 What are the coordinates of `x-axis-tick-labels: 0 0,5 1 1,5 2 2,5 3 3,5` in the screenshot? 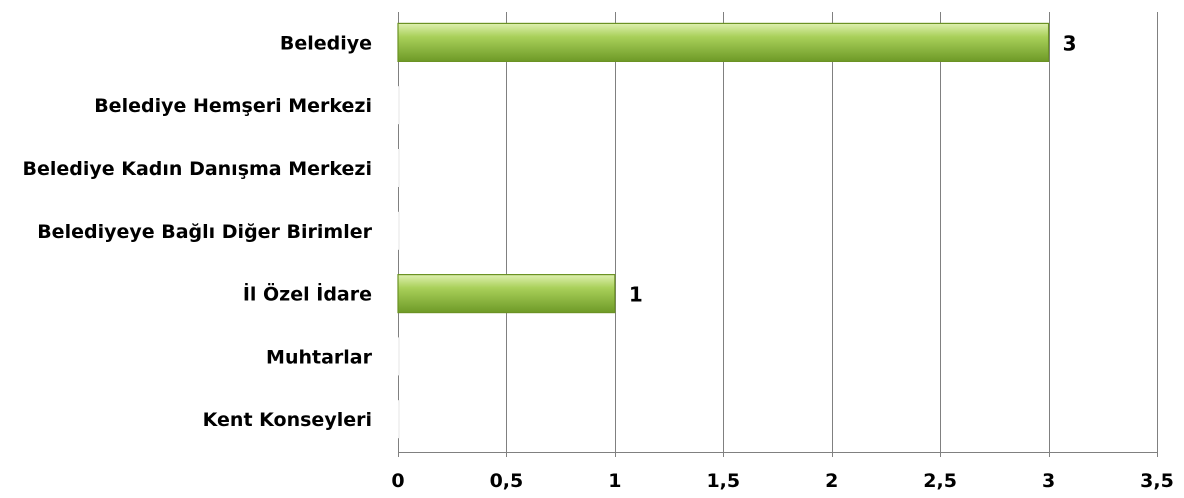 It's located at (782, 481).